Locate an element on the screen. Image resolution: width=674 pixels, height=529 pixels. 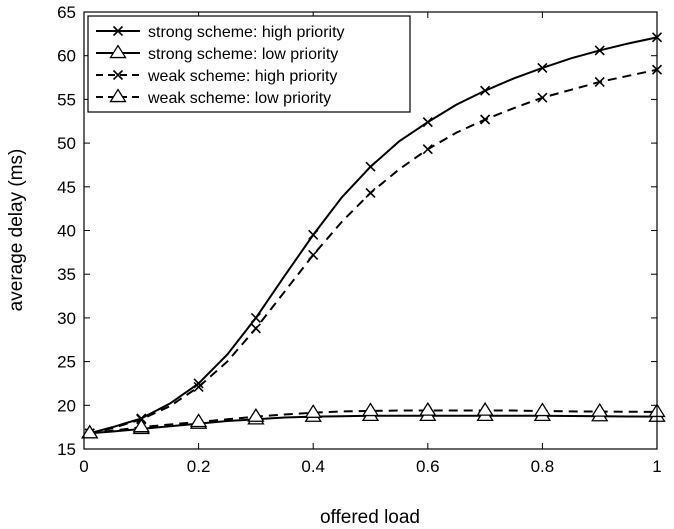
series-line-weak-scheme-low-priority is located at coordinates (373, 422).